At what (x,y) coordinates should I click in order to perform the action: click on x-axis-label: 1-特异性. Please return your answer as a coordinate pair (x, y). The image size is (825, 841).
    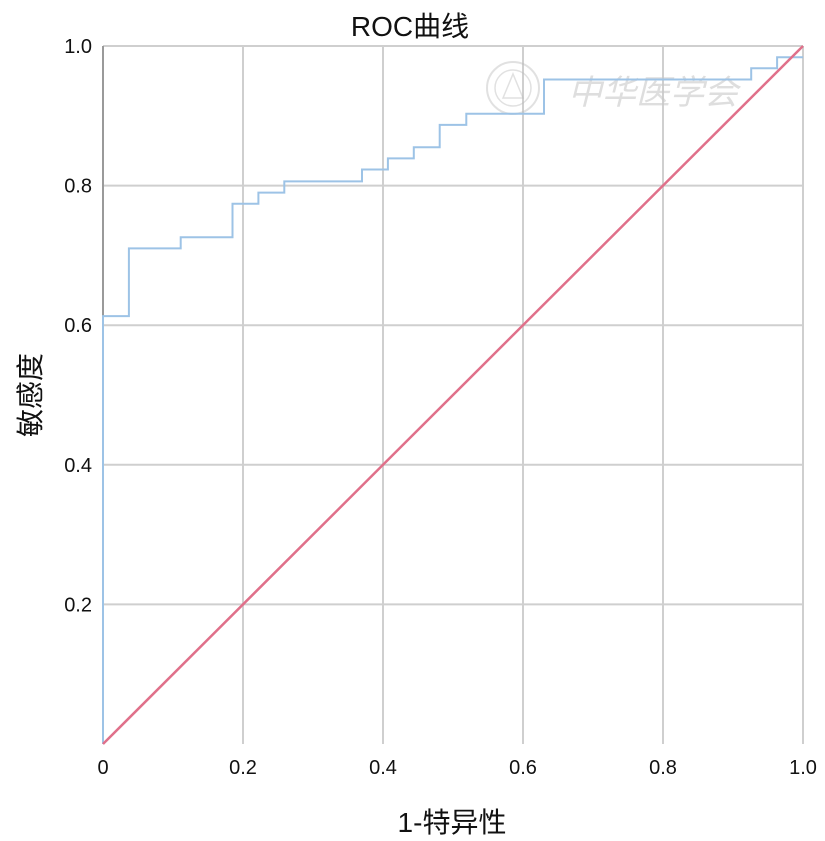
    Looking at the image, I should click on (452, 822).